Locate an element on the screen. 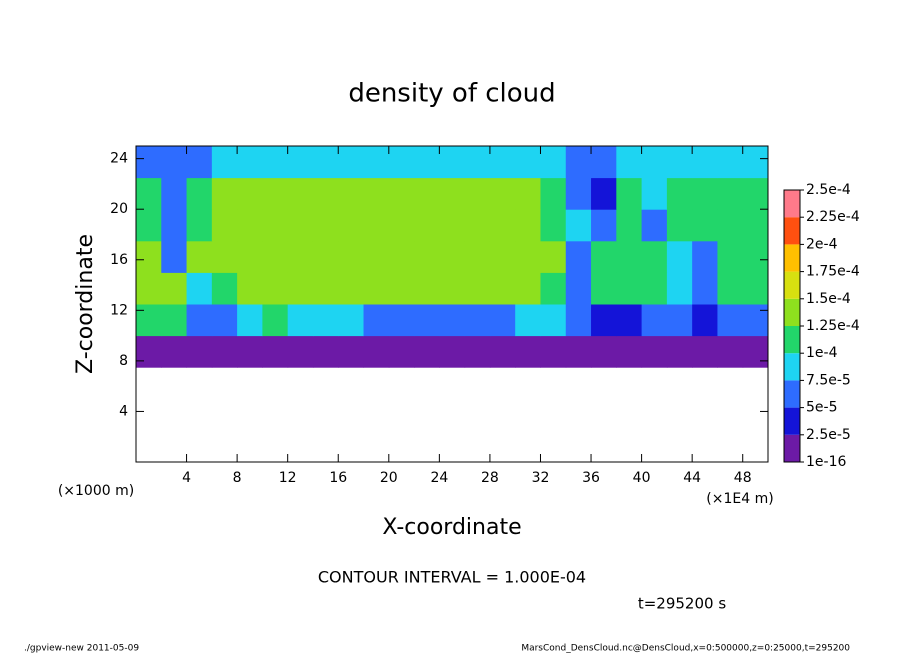  x-tick-label: 4 is located at coordinates (186, 478).